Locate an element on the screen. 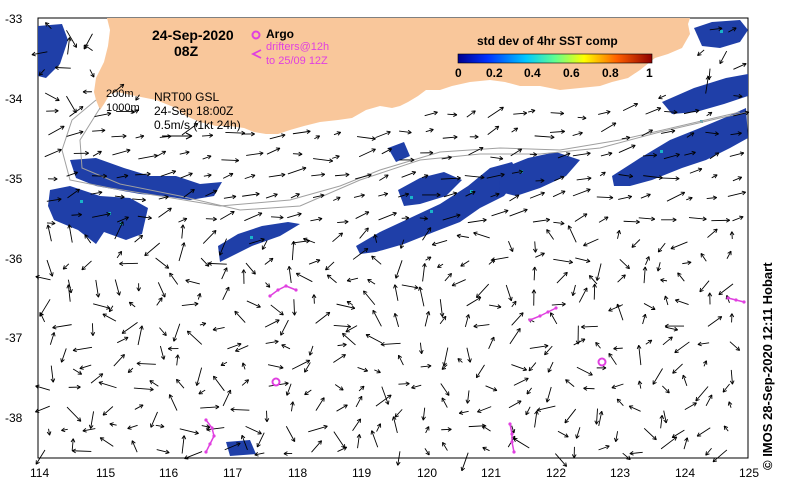 The height and width of the screenshot is (492, 790). x-tick-label: 117 is located at coordinates (233, 473).